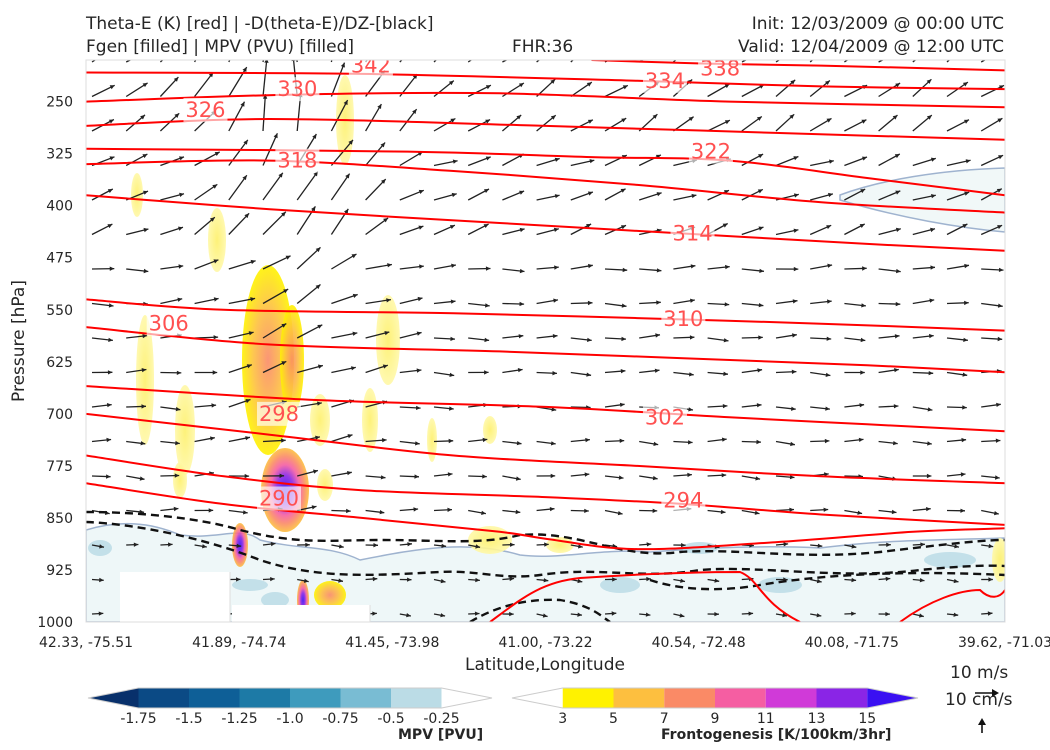 The height and width of the screenshot is (750, 1050). What do you see at coordinates (239, 643) in the screenshot?
I see `x-tick-label: 41.89, -74.74` at bounding box center [239, 643].